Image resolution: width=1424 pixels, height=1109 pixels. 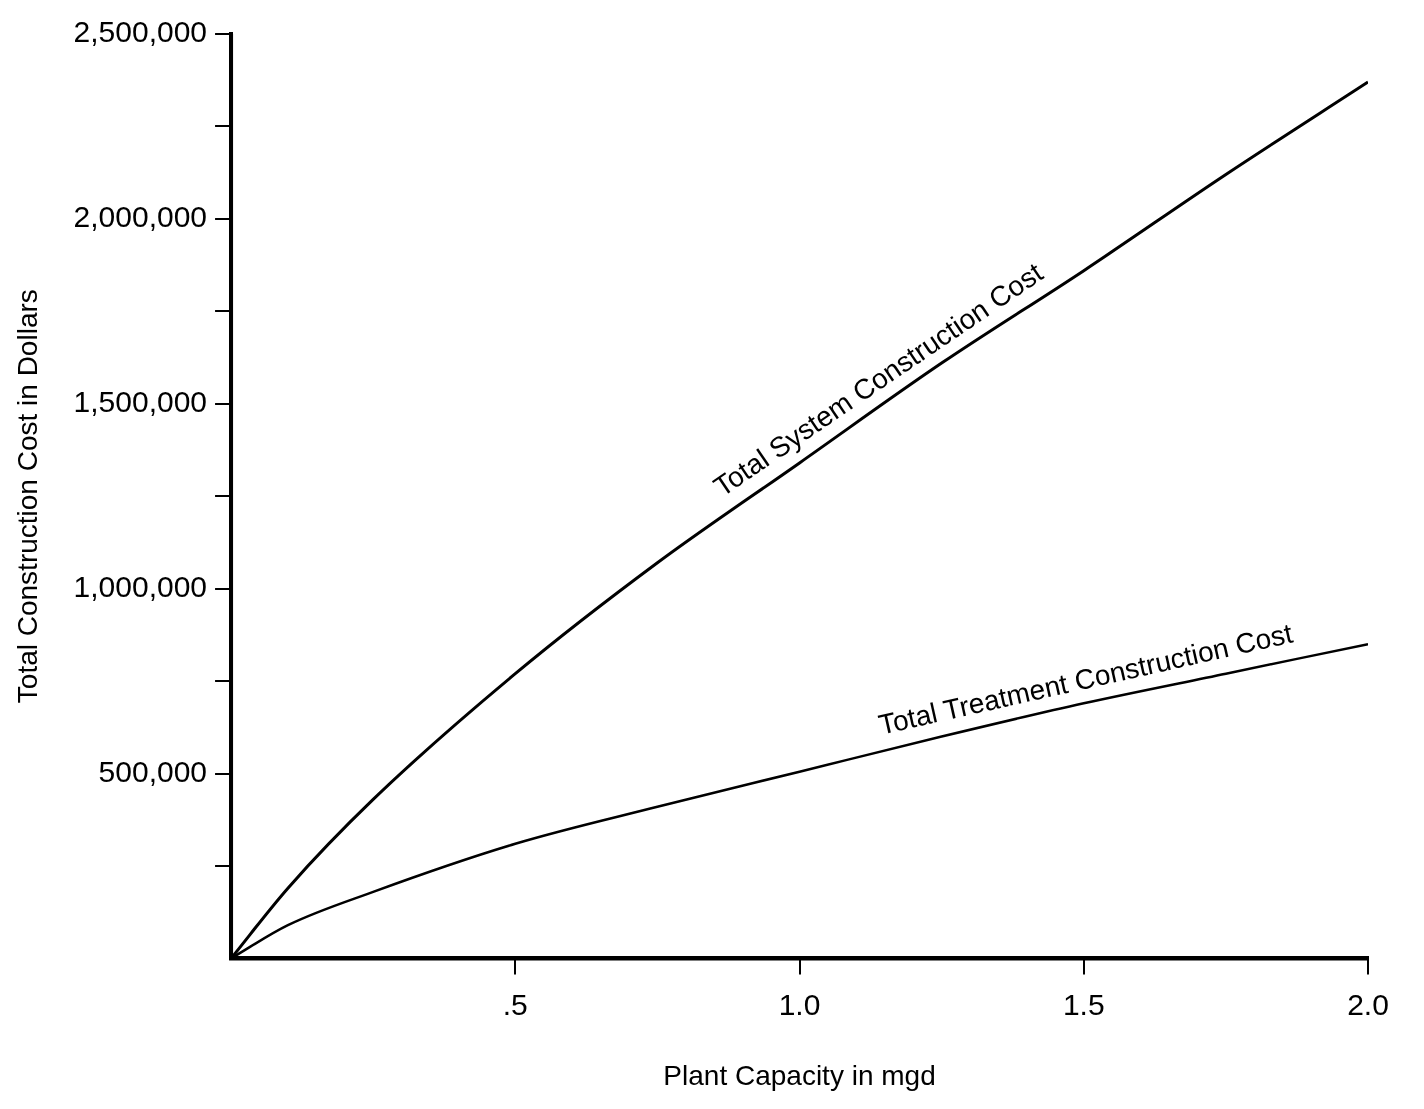 I want to click on y-tick-label: 1,000,000, so click(x=140, y=586).